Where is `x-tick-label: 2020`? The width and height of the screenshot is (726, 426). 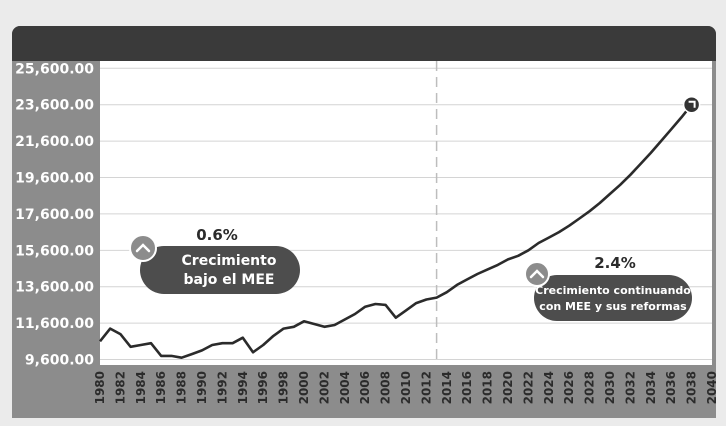
x-tick-label: 2020 is located at coordinates (508, 387).